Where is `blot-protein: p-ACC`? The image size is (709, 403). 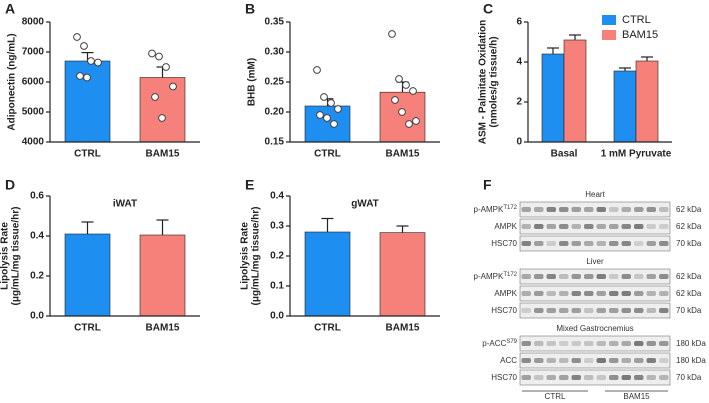 blot-protein: p-ACC is located at coordinates (494, 343).